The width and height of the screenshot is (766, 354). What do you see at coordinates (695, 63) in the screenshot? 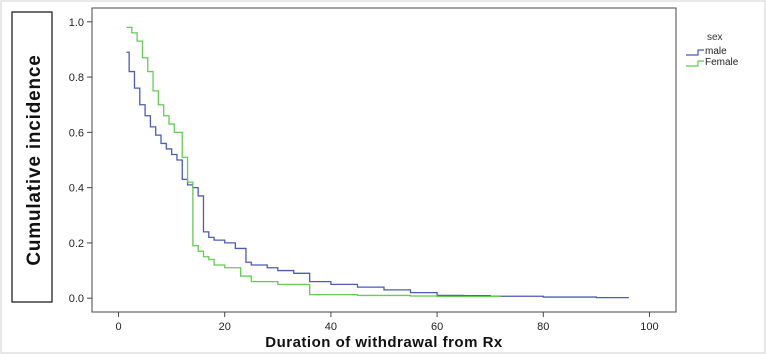
I see `legend-swatch-female` at bounding box center [695, 63].